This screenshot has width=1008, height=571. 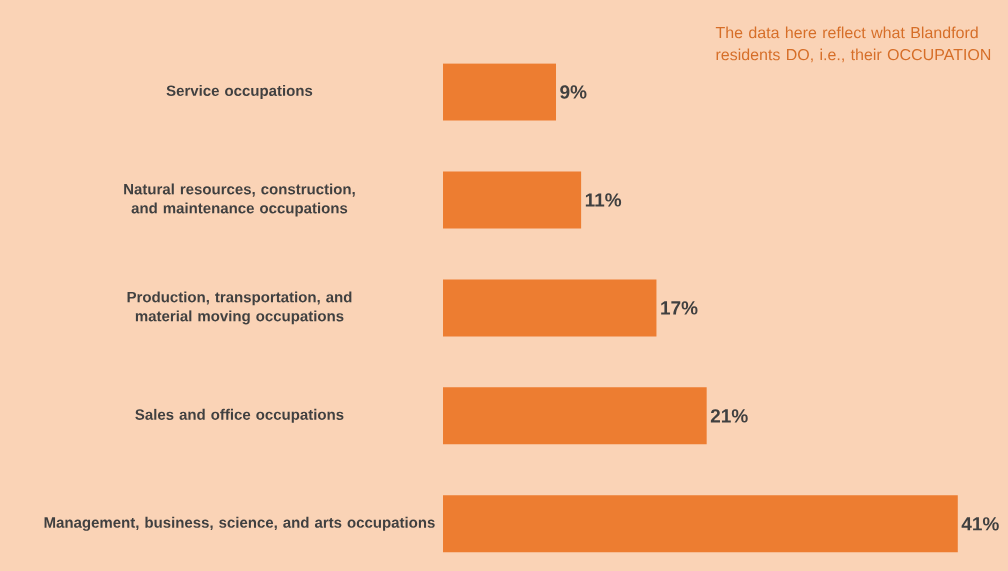 What do you see at coordinates (239, 91) in the screenshot?
I see `y-tick-label: Service occupations` at bounding box center [239, 91].